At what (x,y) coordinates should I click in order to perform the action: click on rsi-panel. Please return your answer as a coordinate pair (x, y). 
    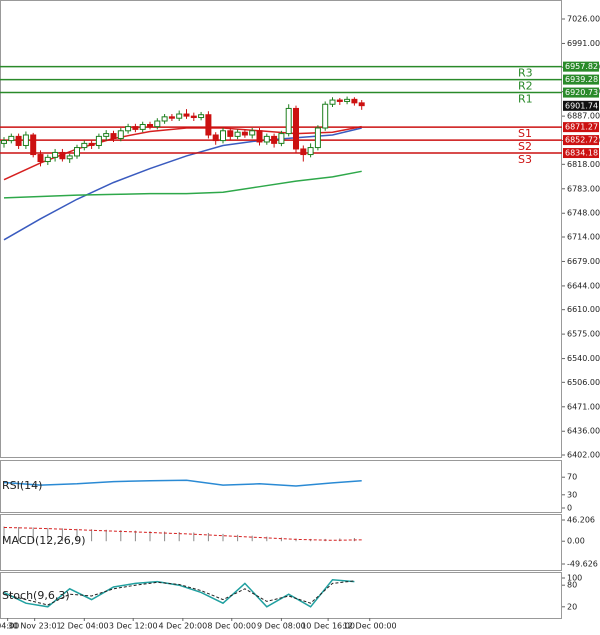
    Looking at the image, I should click on (281, 486).